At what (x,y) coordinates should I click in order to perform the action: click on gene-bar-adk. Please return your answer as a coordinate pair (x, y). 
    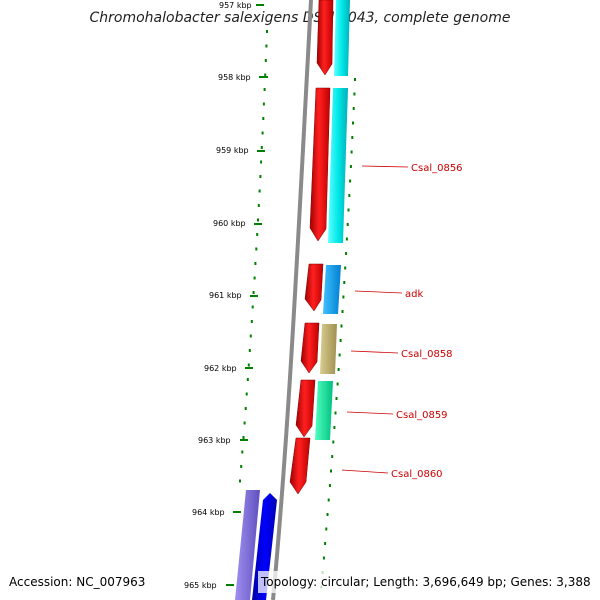
    Looking at the image, I should click on (332, 289).